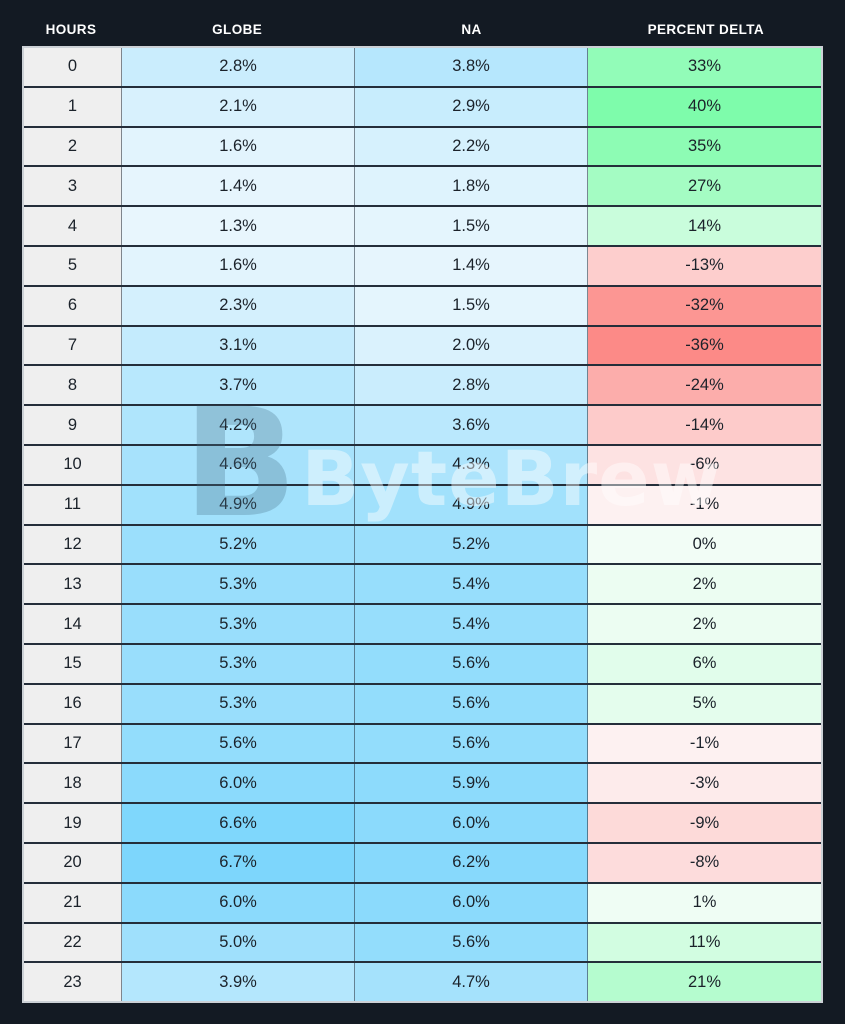 This screenshot has width=845, height=1024. I want to click on table-row: 11 4.9% 4.9% -1%, so click(422, 505).